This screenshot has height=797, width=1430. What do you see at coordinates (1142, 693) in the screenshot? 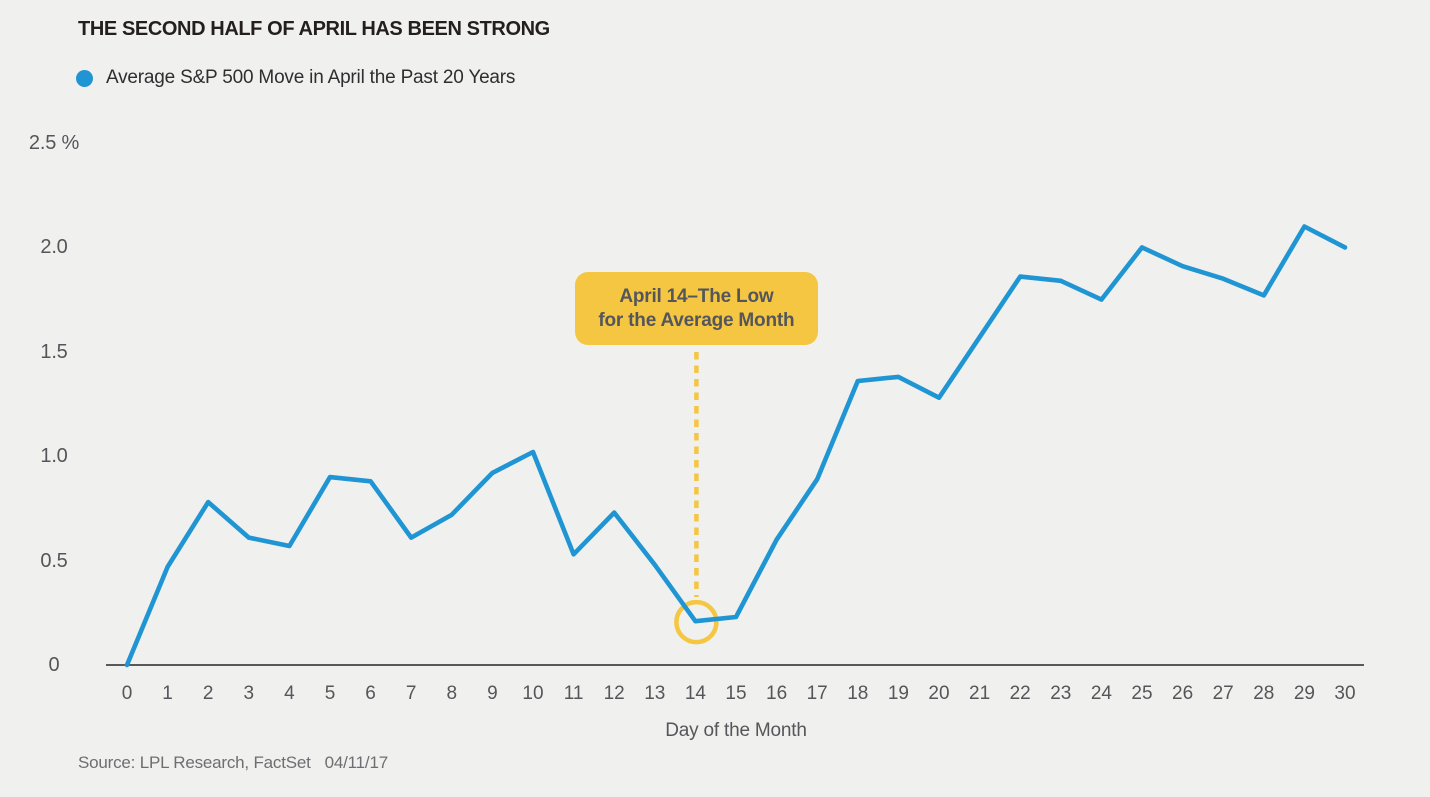
I see `x-tick-label: 25` at bounding box center [1142, 693].